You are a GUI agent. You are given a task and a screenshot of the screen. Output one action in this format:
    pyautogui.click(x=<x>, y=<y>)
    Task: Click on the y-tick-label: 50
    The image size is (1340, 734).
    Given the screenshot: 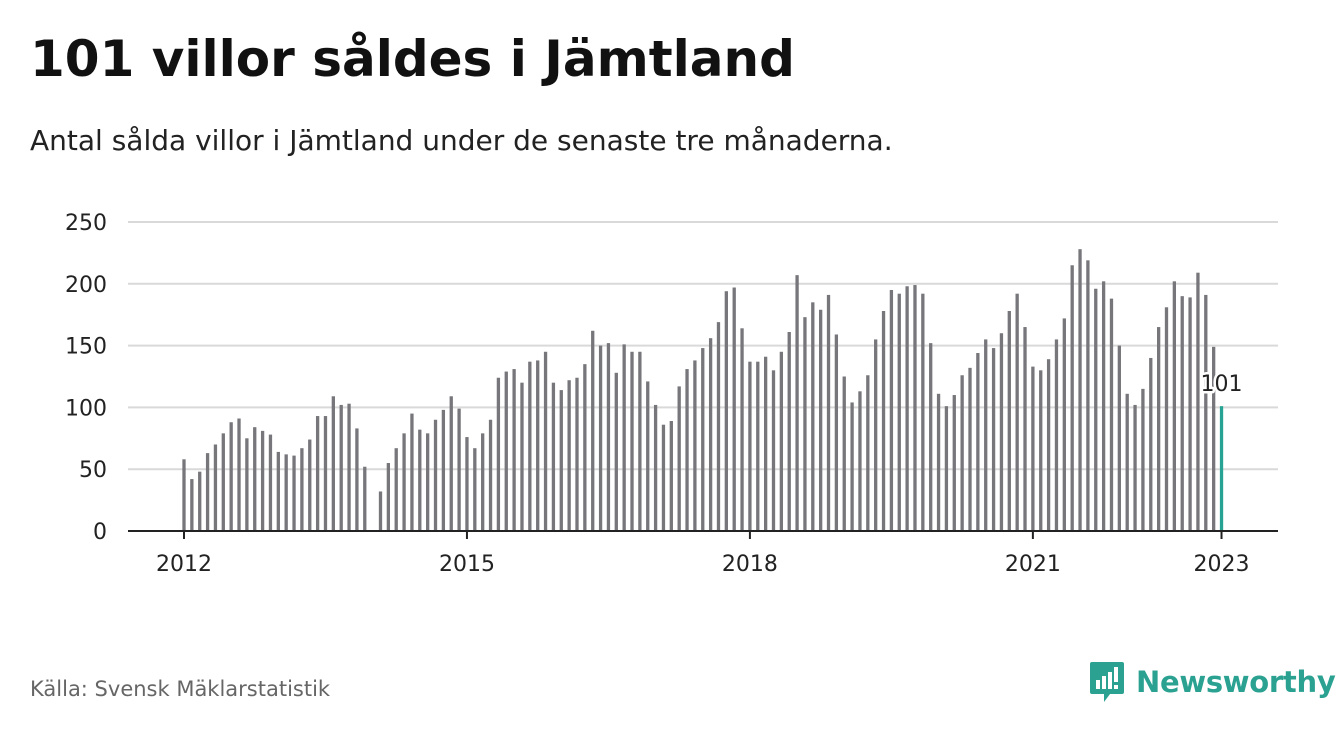 What is the action you would take?
    pyautogui.click(x=93, y=470)
    